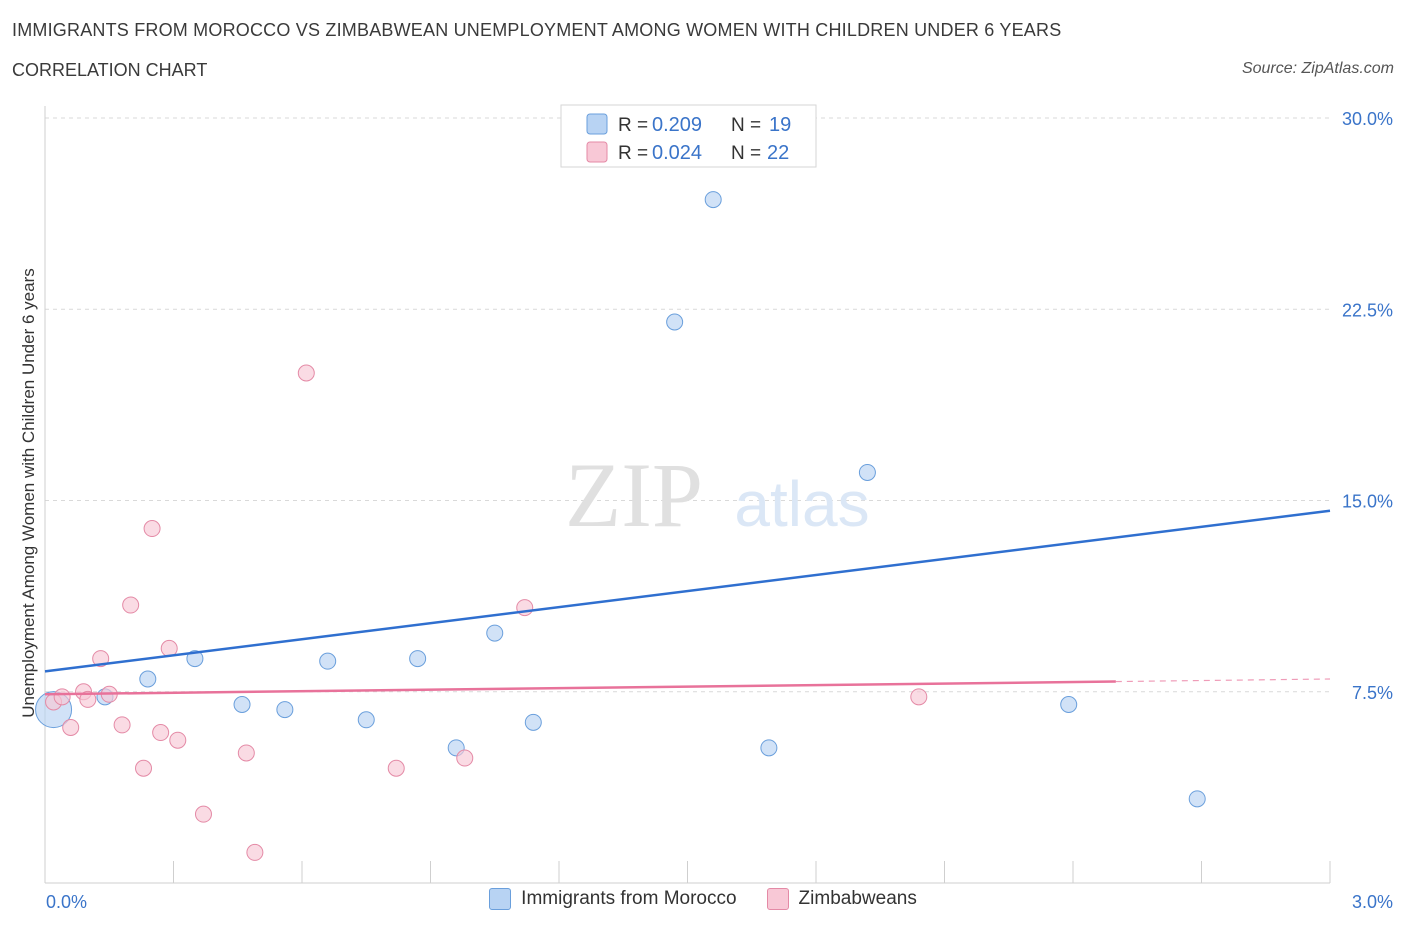  I want to click on legend-item-morocco: Immigrants from Morocco, so click(613, 899).